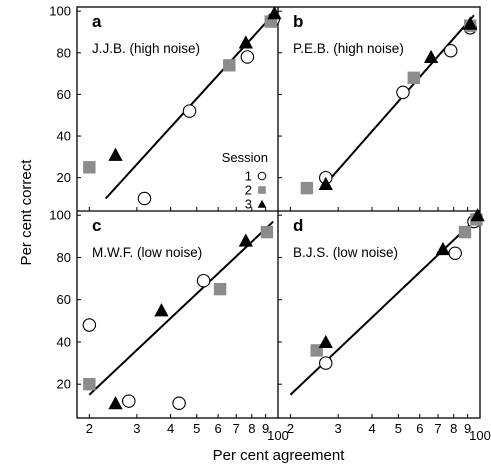  What do you see at coordinates (96, 225) in the screenshot?
I see `panel-letter: c` at bounding box center [96, 225].